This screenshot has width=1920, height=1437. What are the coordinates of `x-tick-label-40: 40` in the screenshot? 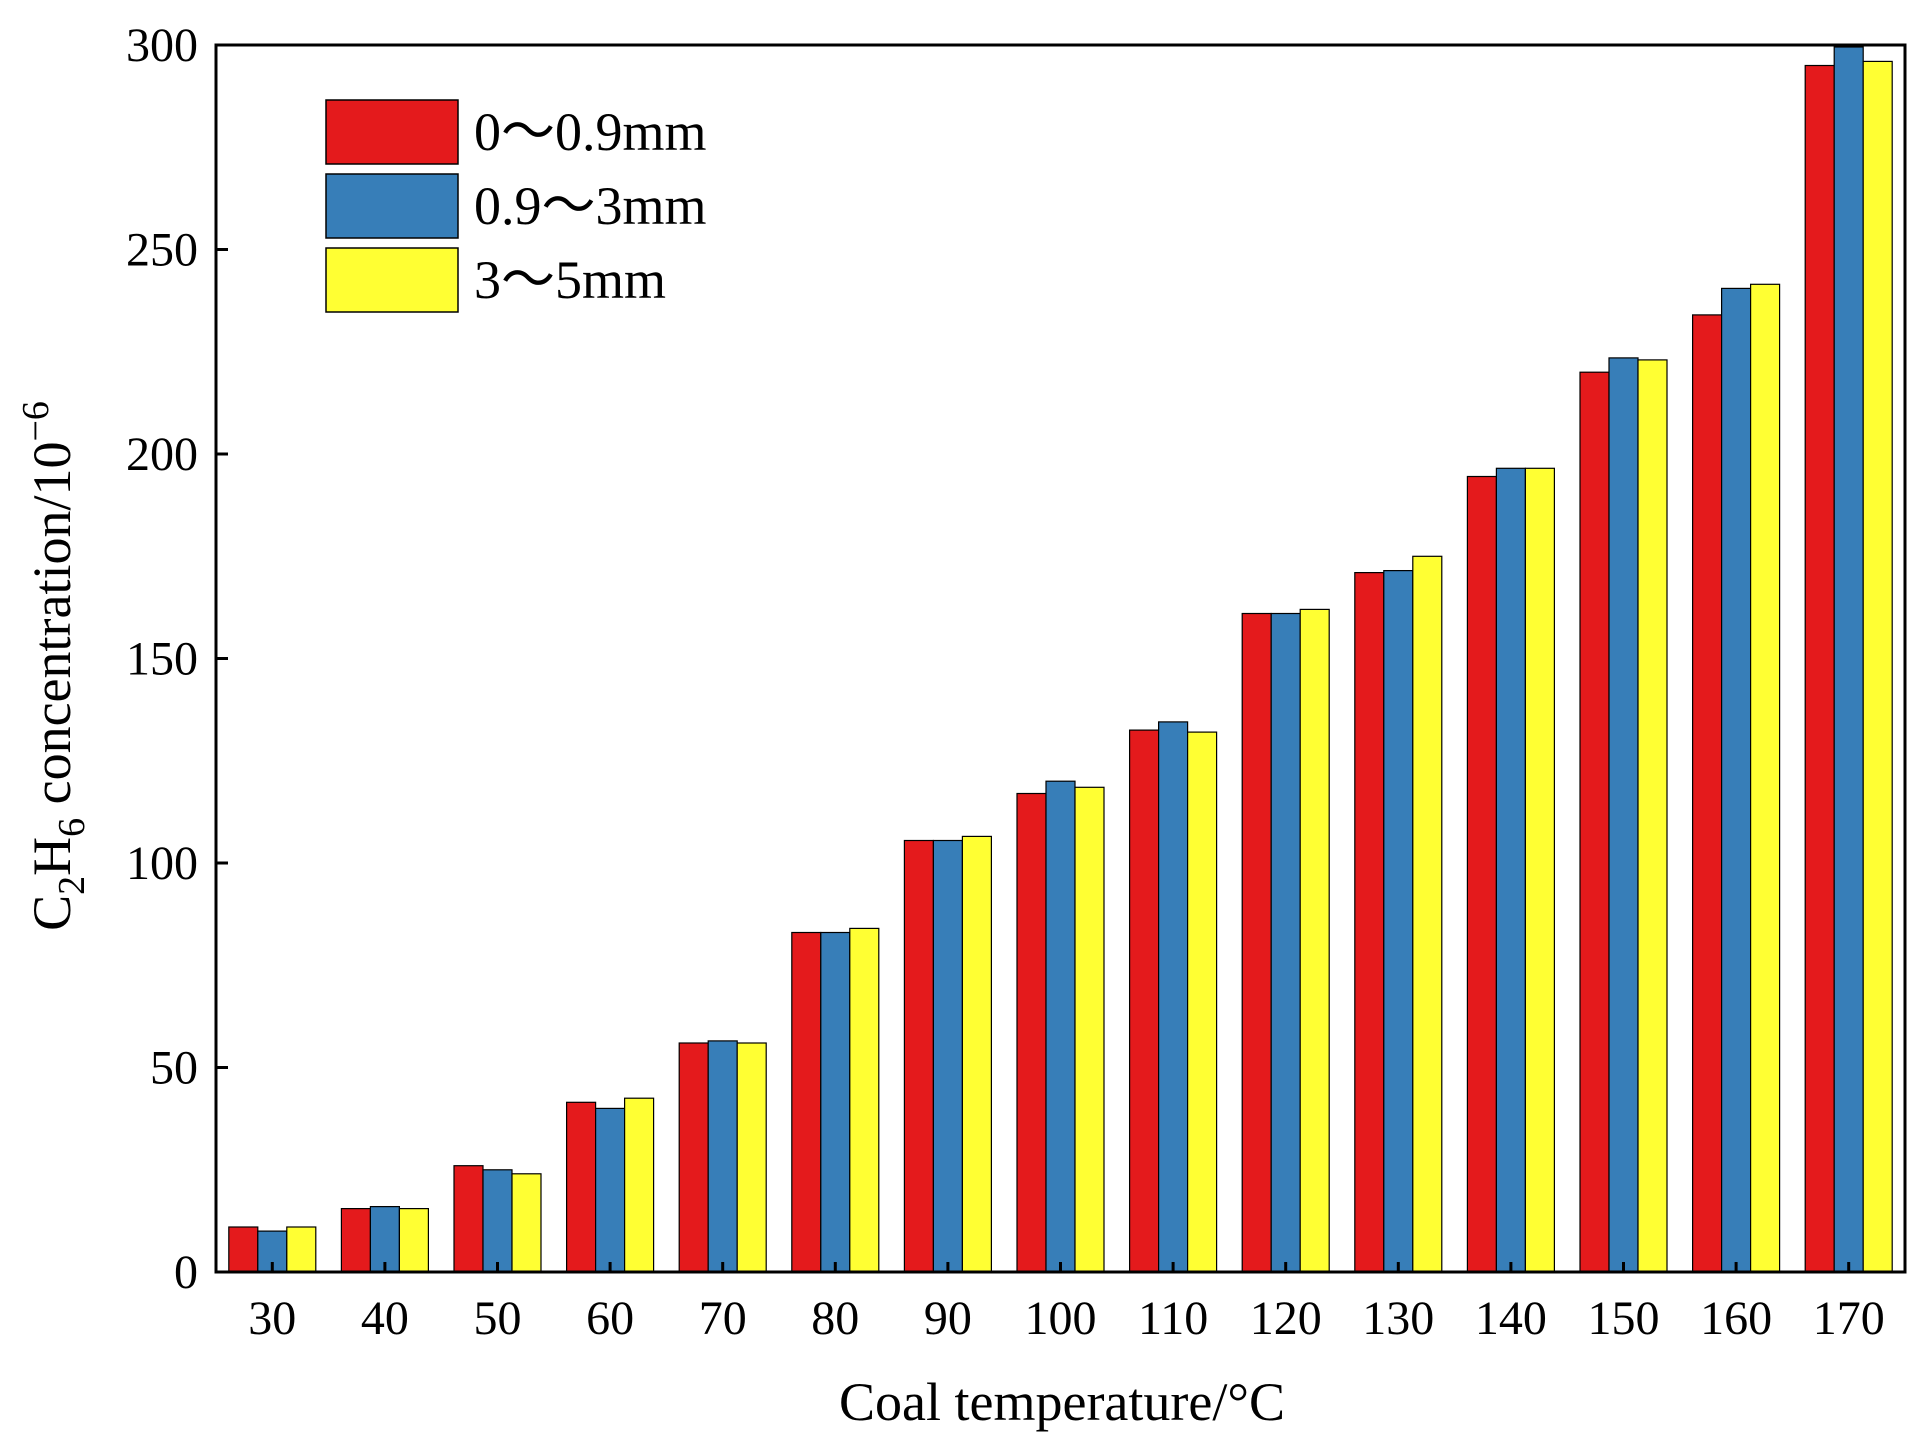 It's located at (385, 1318).